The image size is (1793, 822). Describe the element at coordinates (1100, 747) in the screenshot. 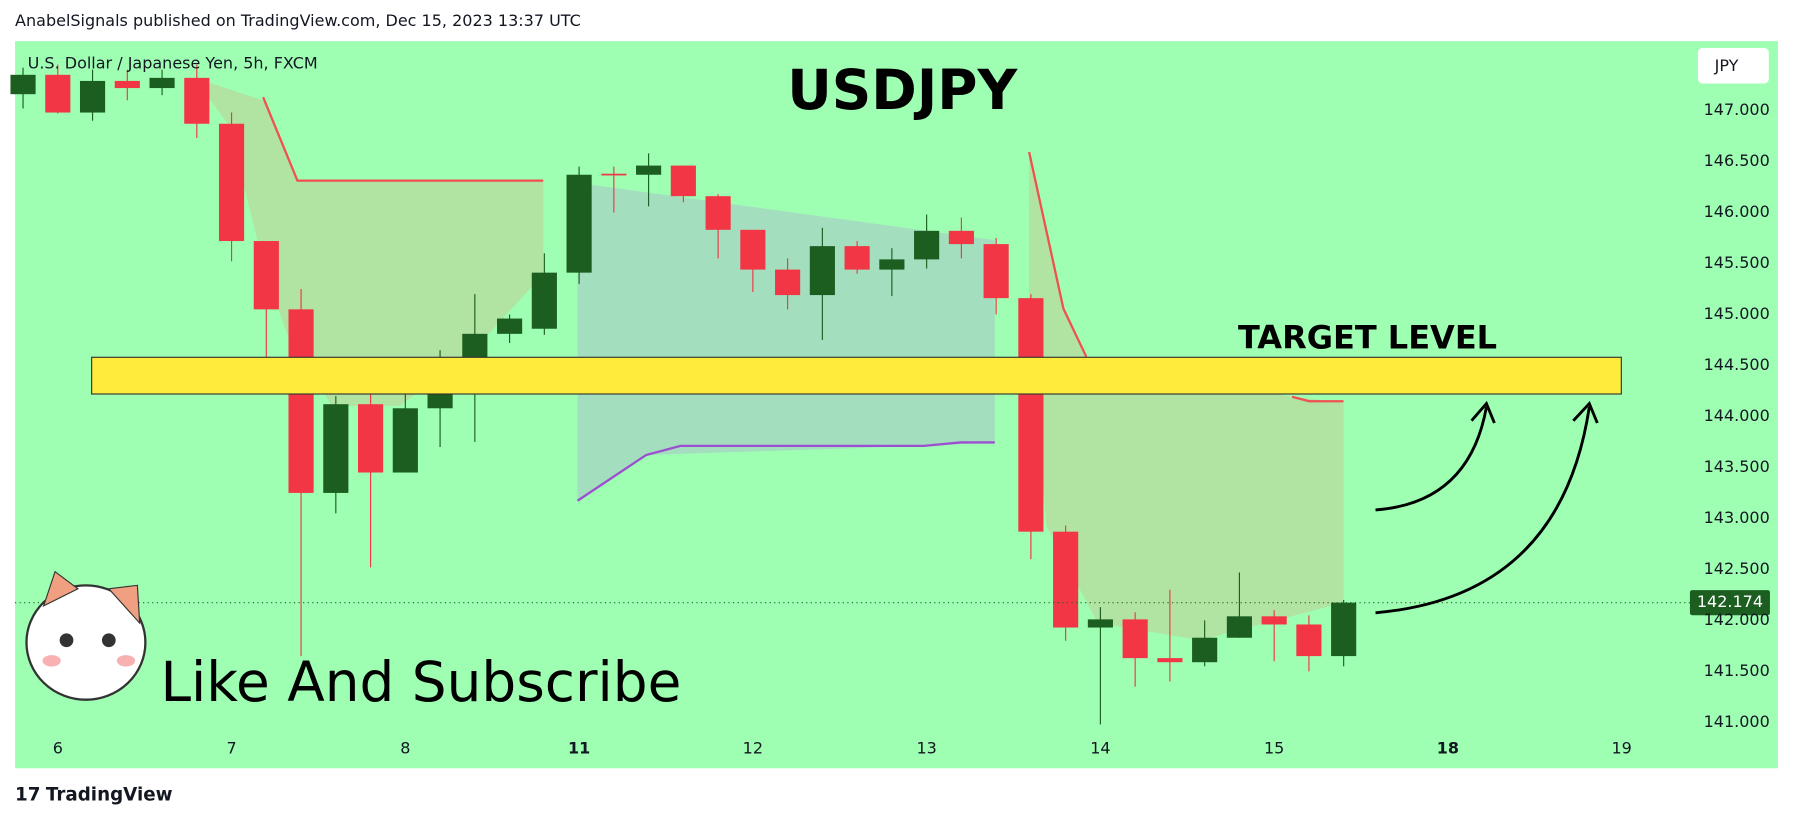

I see `x-tick-label: 14` at that location.